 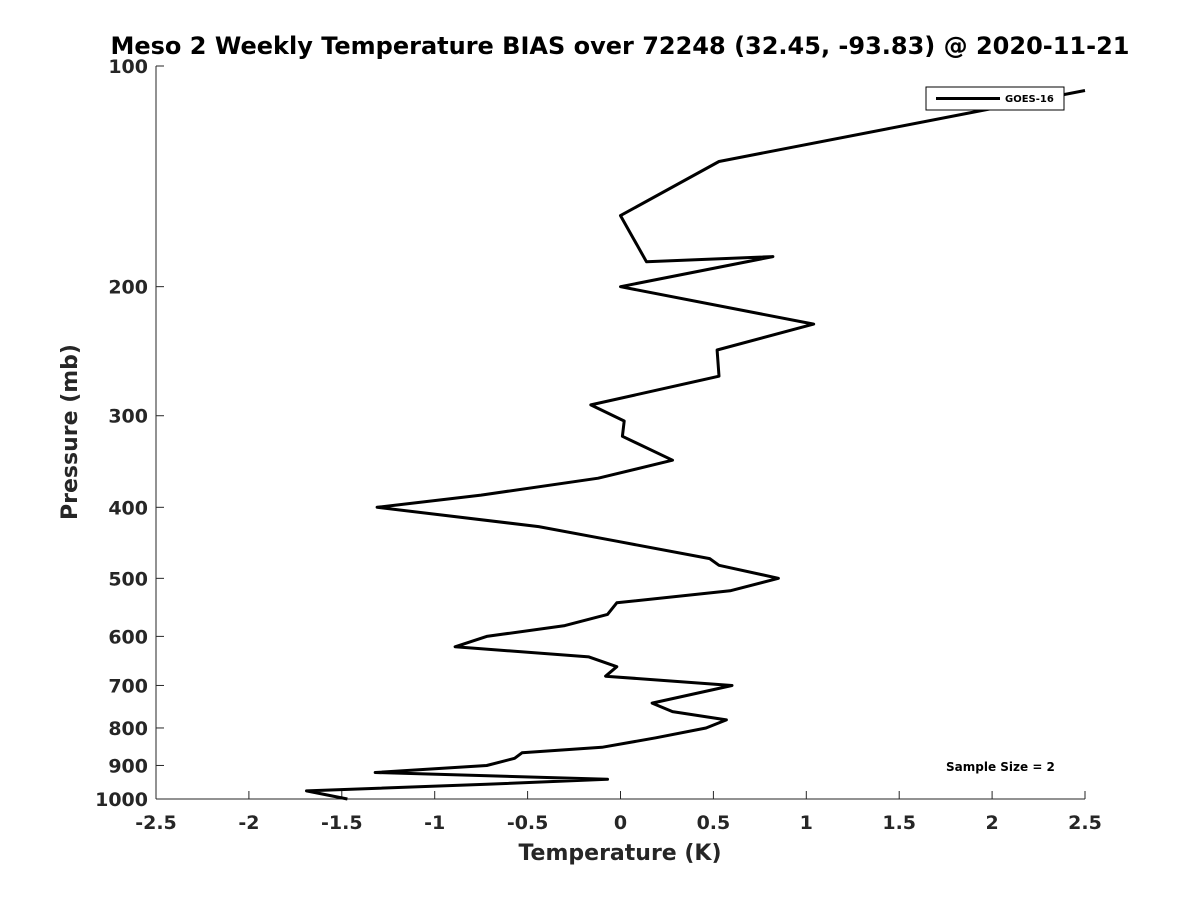 I want to click on y-tick-label: 700, so click(x=128, y=686).